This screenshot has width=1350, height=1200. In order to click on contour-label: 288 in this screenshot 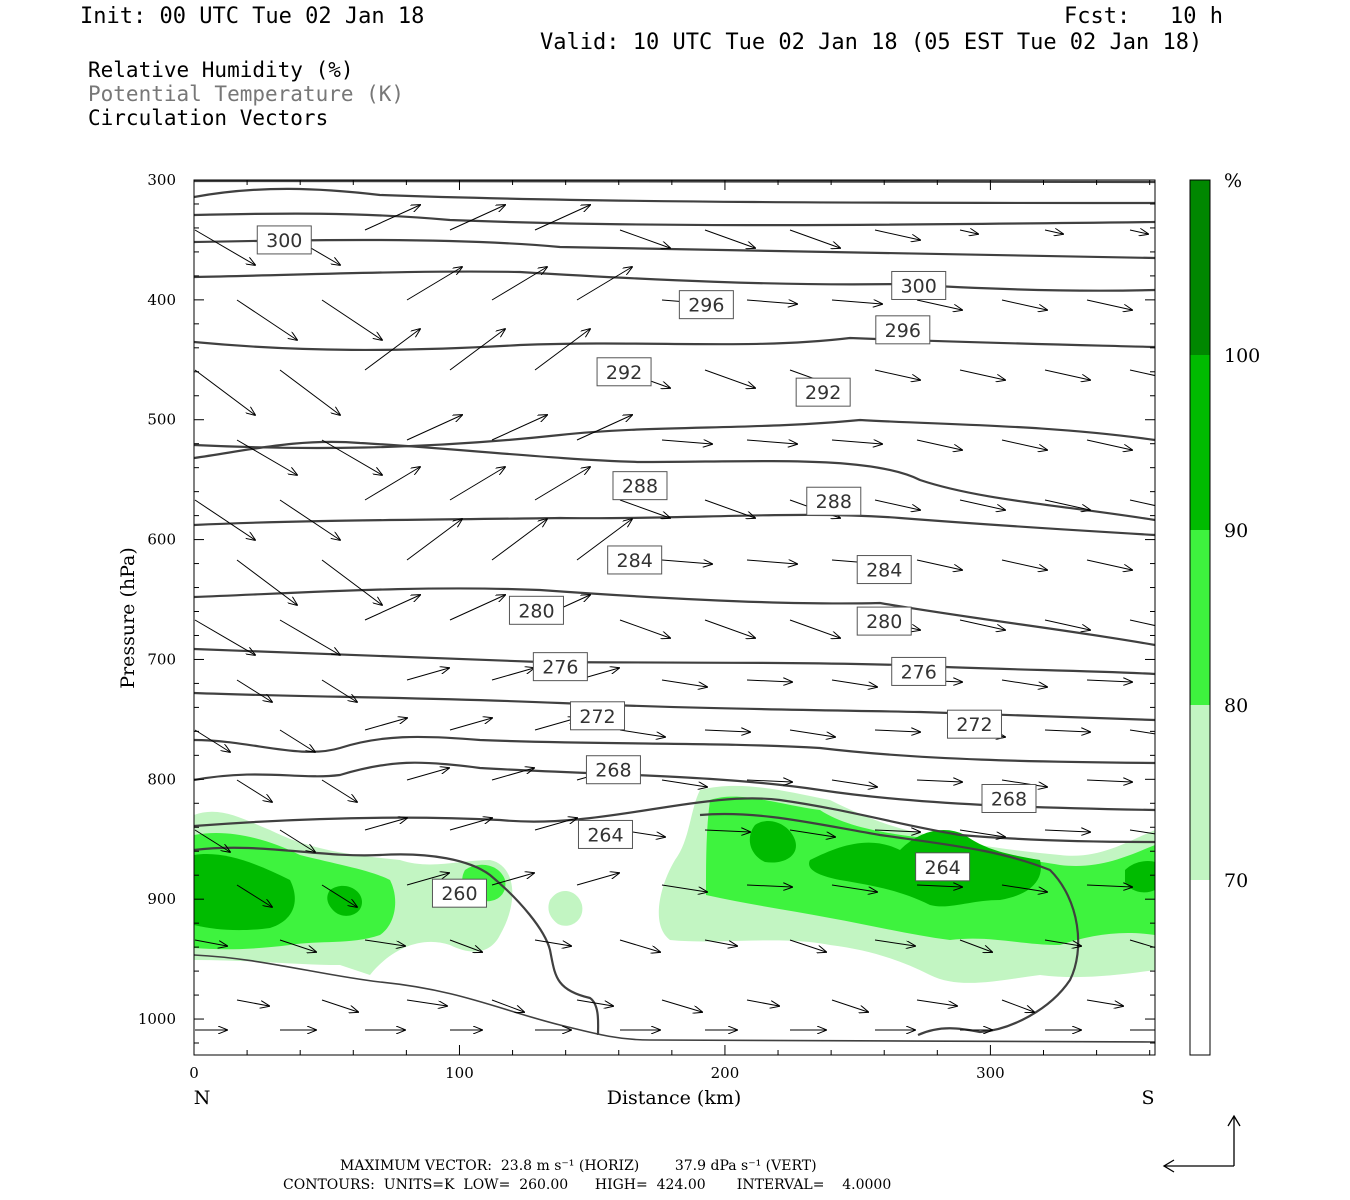, I will do `click(640, 487)`.